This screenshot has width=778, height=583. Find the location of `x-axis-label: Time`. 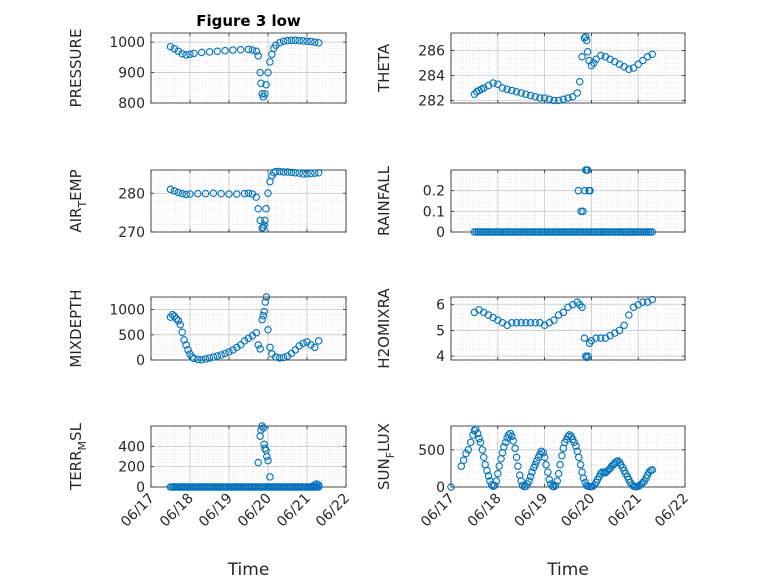

x-axis-label: Time is located at coordinates (567, 570).